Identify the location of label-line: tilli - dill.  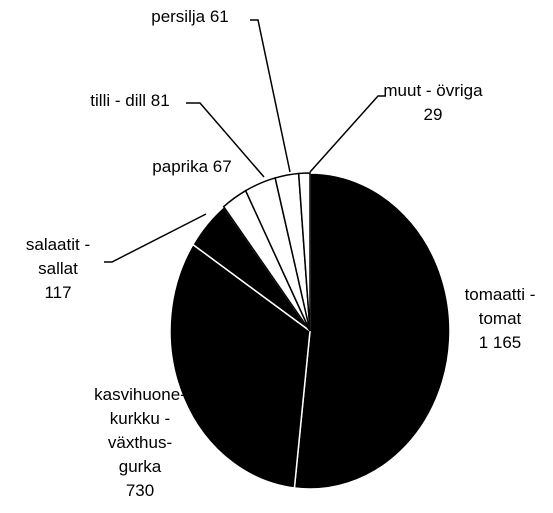
(118, 100).